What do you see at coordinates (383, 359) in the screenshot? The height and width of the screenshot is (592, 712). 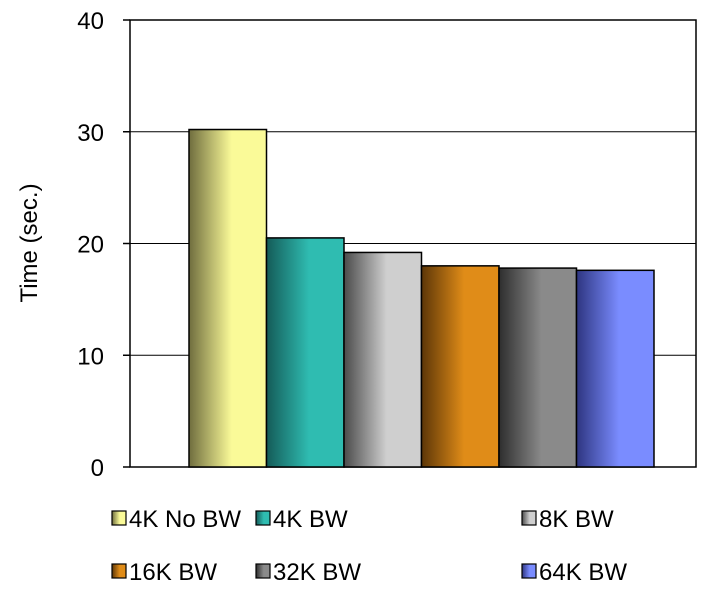 I see `bar-8k-bw` at bounding box center [383, 359].